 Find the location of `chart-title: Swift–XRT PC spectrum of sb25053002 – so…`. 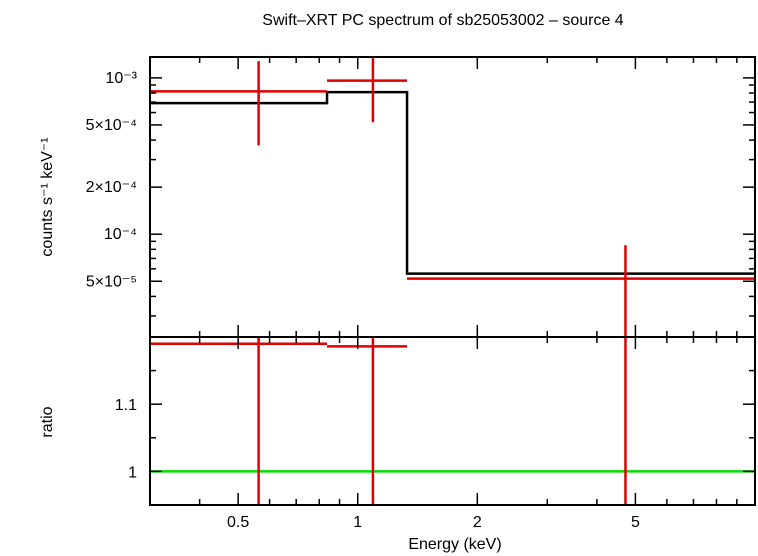

chart-title: Swift–XRT PC spectrum of sb25053002 – so… is located at coordinates (442, 20).